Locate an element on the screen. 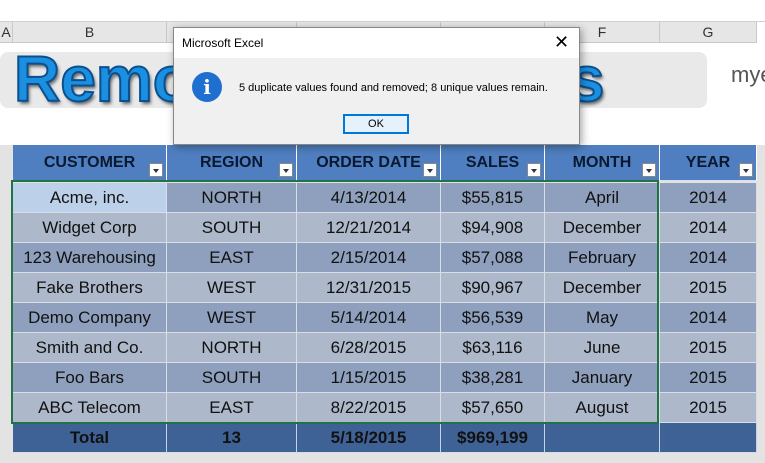  table-cell: ABC Telecom is located at coordinates (90, 408).